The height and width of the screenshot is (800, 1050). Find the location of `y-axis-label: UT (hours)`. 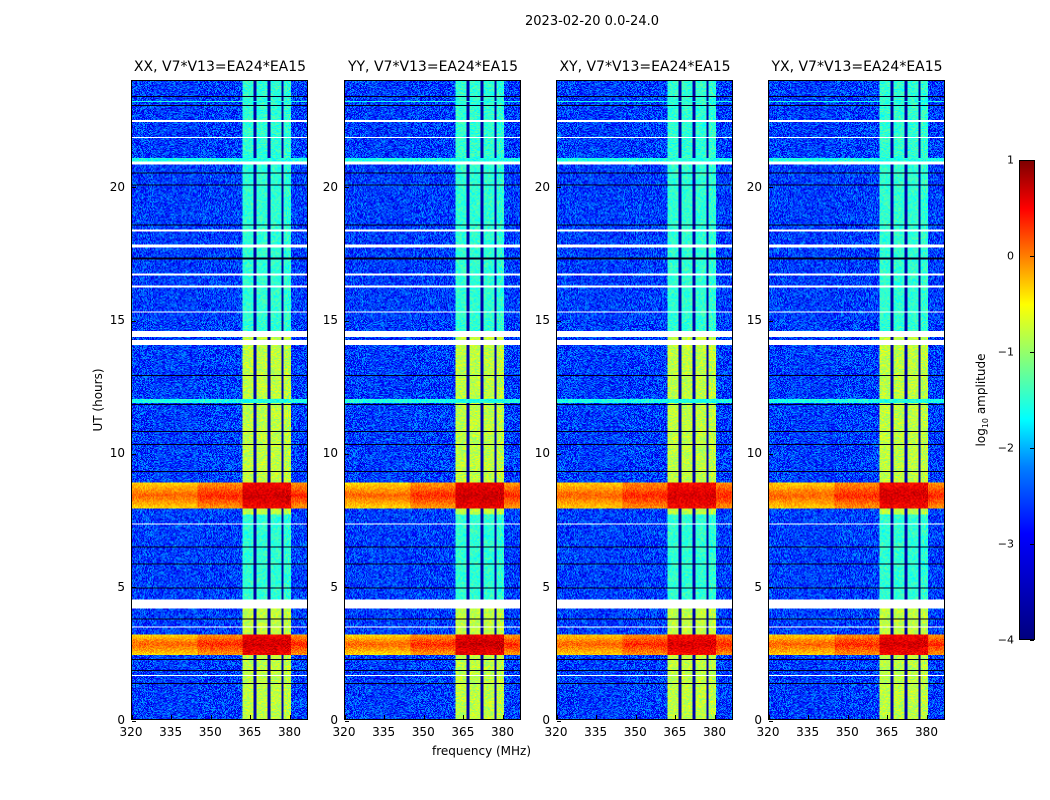

y-axis-label: UT (hours) is located at coordinates (98, 400).